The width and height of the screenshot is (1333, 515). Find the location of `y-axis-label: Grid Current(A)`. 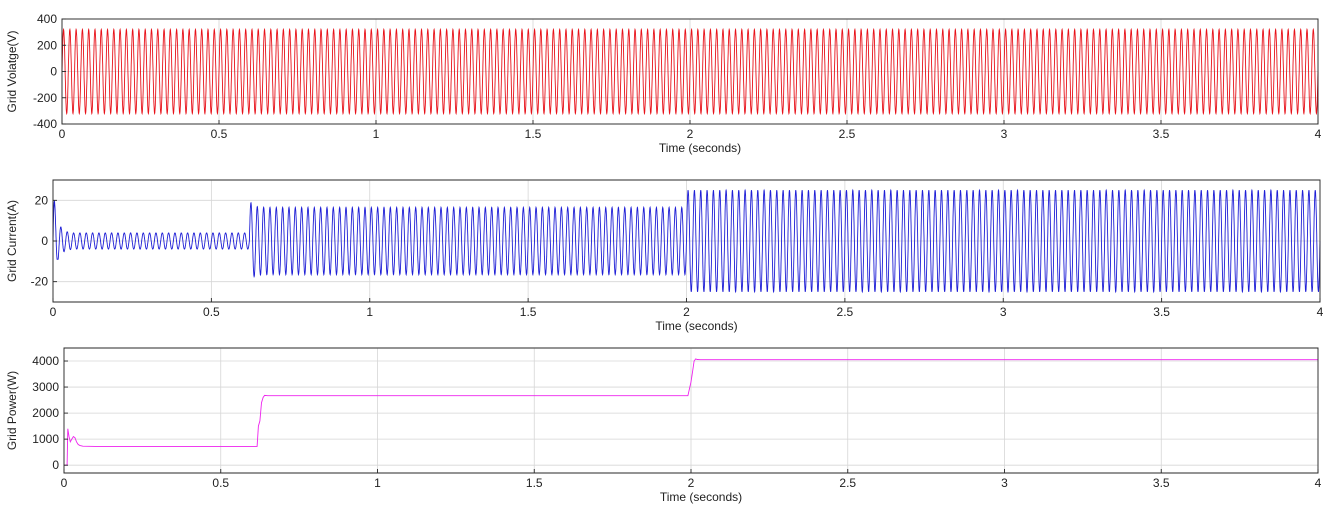

y-axis-label: Grid Current(A) is located at coordinates (12, 241).